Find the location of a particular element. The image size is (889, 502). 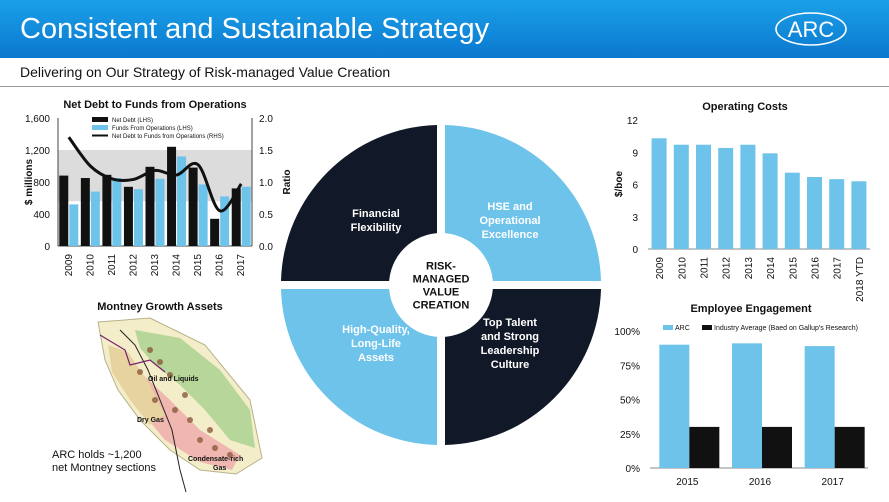

chart1-shaded-band is located at coordinates (155, 176).